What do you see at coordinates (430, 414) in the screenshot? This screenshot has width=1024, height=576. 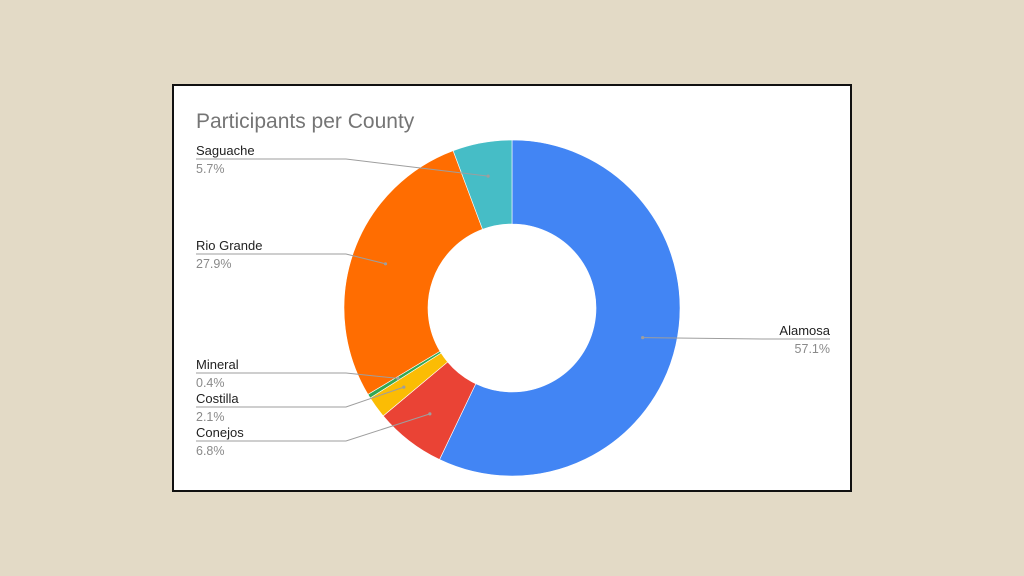 I see `leader-dot-conejos` at bounding box center [430, 414].